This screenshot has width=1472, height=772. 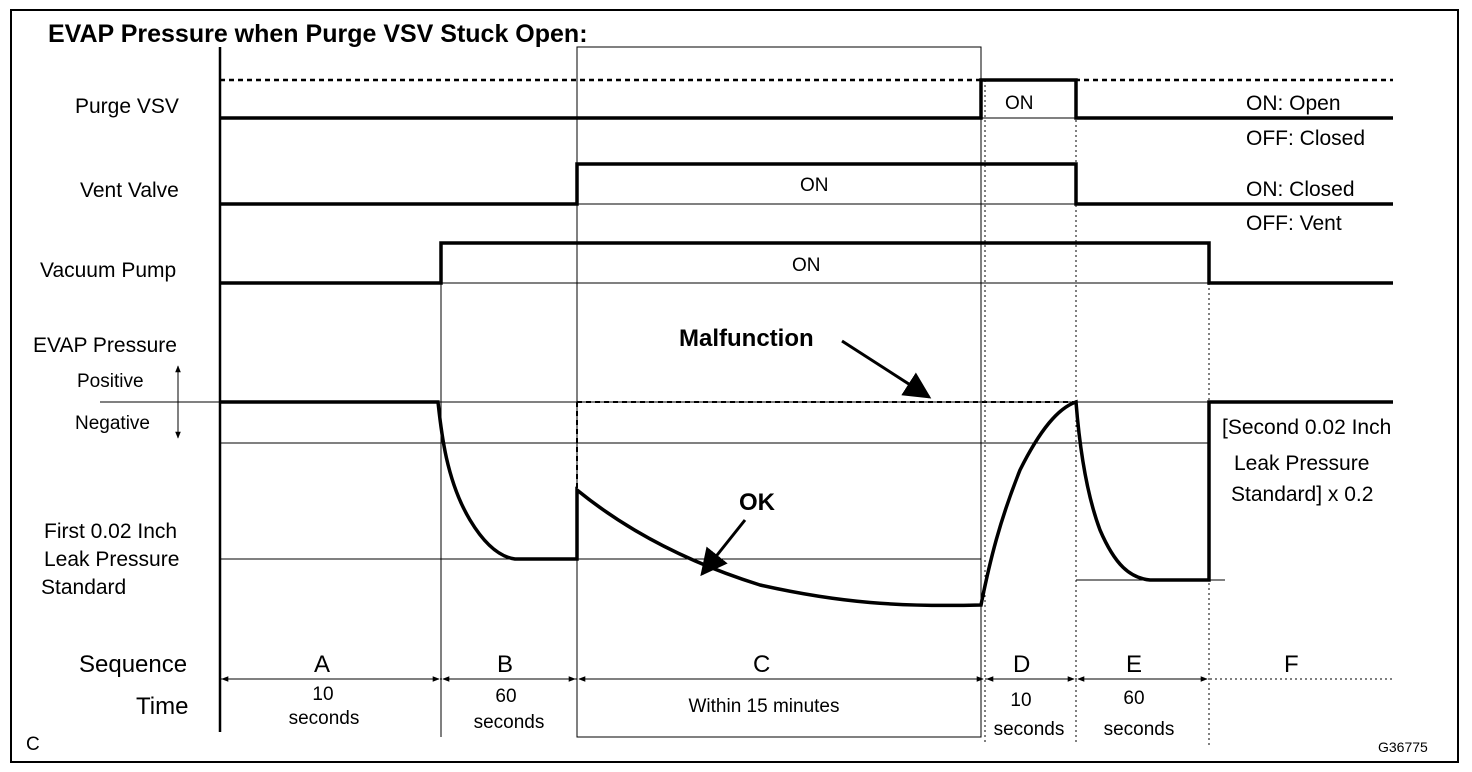 What do you see at coordinates (322, 694) in the screenshot?
I see `time-a-value: 10` at bounding box center [322, 694].